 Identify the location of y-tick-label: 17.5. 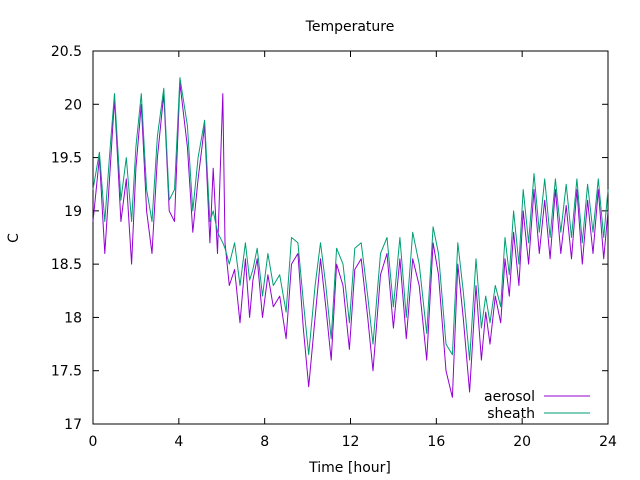
(66, 372).